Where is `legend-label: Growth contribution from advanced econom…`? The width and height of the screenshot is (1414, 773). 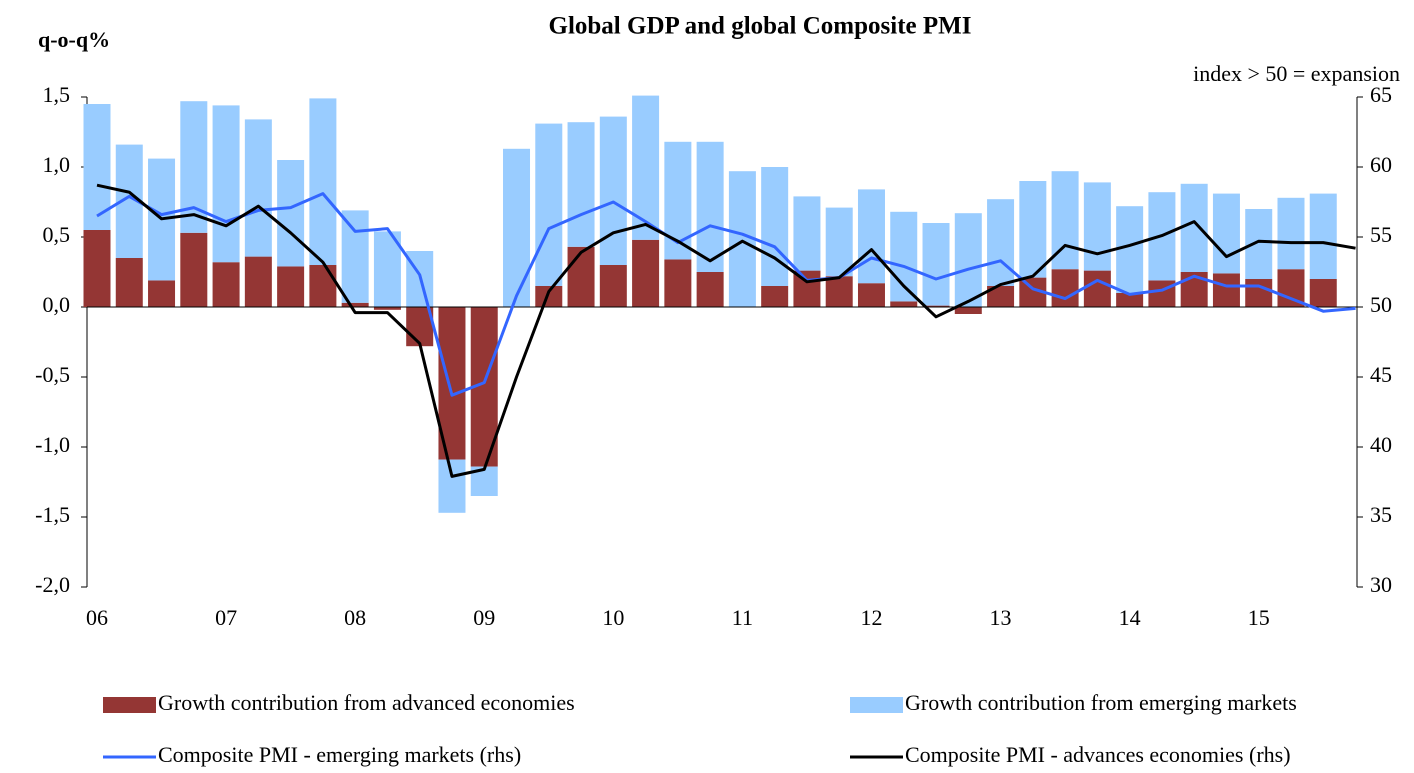
legend-label: Growth contribution from advanced econom… is located at coordinates (366, 702).